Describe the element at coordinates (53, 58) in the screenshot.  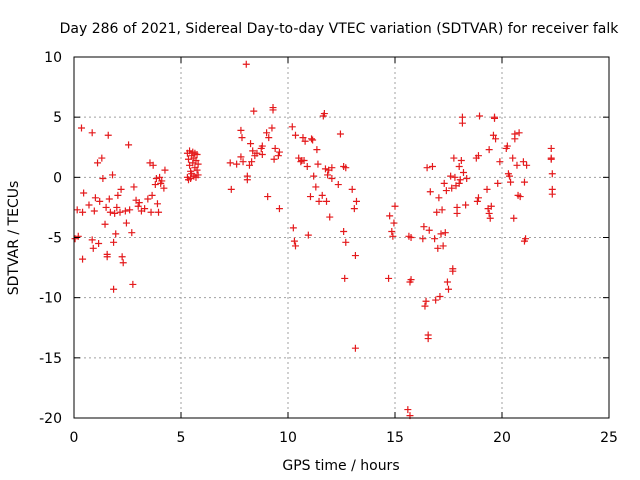
I see `y-tick-label: 10` at that location.